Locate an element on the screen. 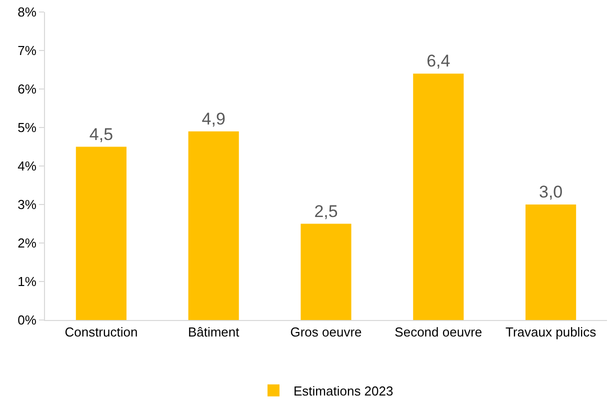  x-tick-label: Gros oeuvre is located at coordinates (326, 332).